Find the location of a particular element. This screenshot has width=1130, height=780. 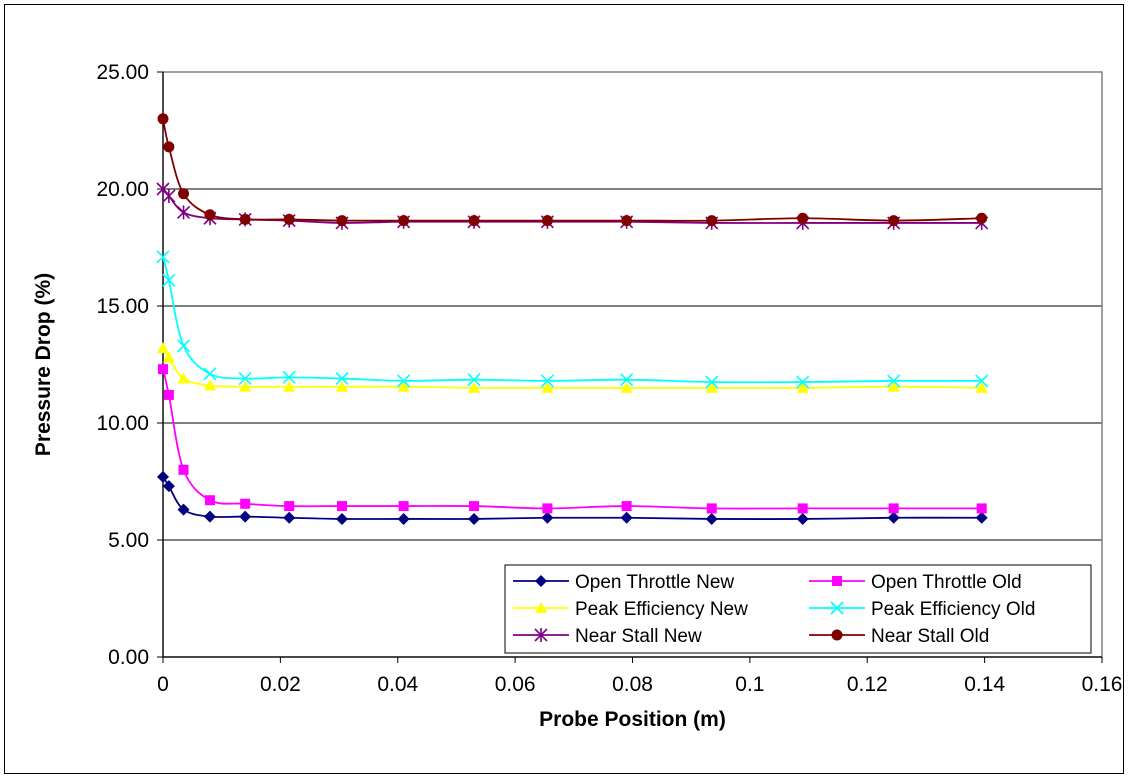

legend-box is located at coordinates (798, 609).